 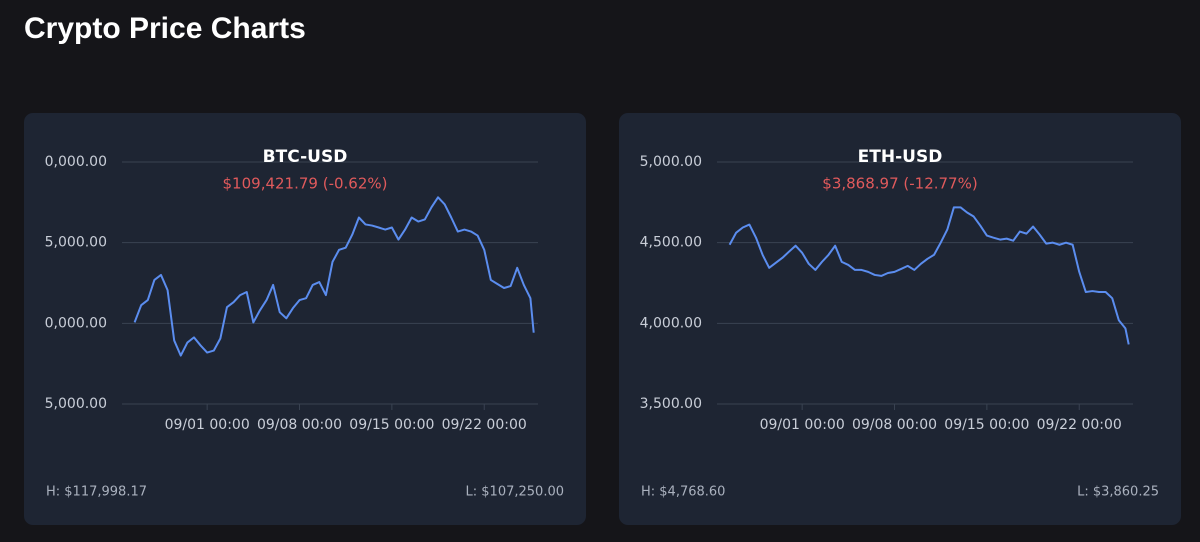 I want to click on y-tick-label: 105,000.00, so click(x=67, y=404).